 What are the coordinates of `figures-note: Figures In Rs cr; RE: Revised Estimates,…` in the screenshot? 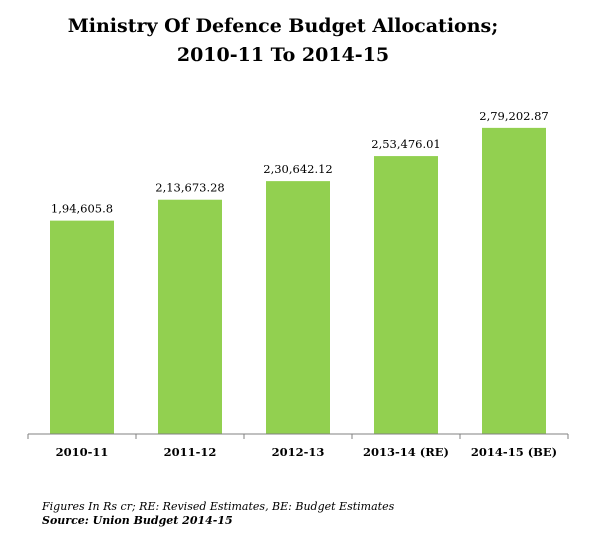 It's located at (218, 506).